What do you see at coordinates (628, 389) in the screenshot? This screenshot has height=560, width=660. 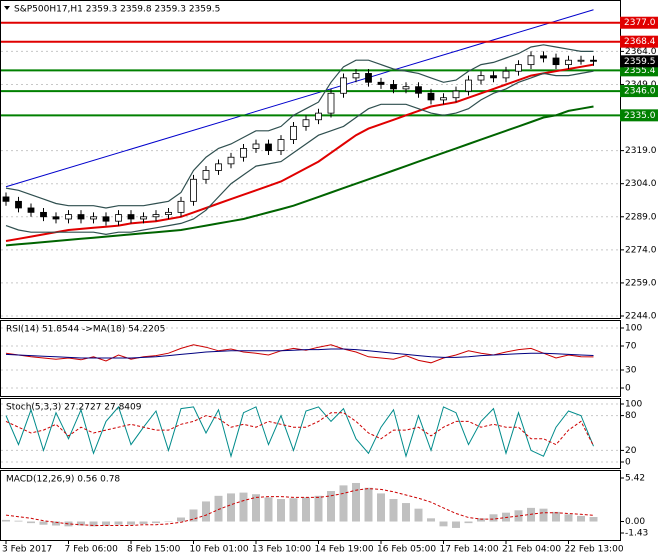 I see `y-tick-label: 0` at bounding box center [628, 389].